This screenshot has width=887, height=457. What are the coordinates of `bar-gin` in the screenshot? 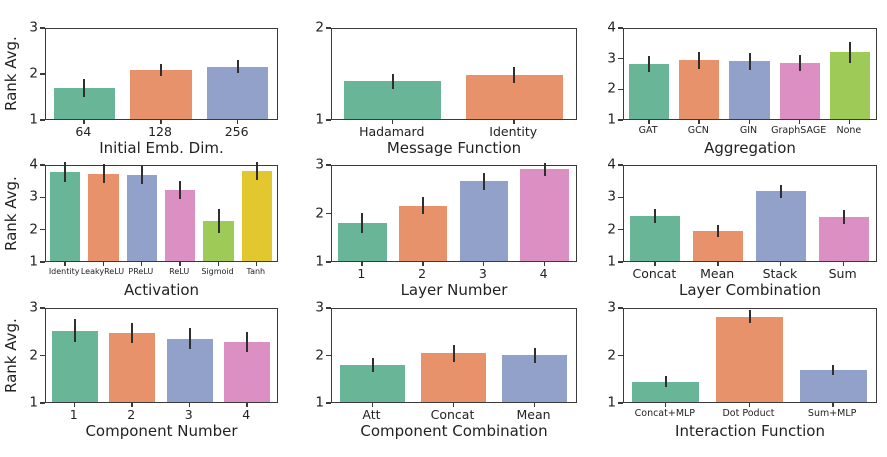 It's located at (749, 90).